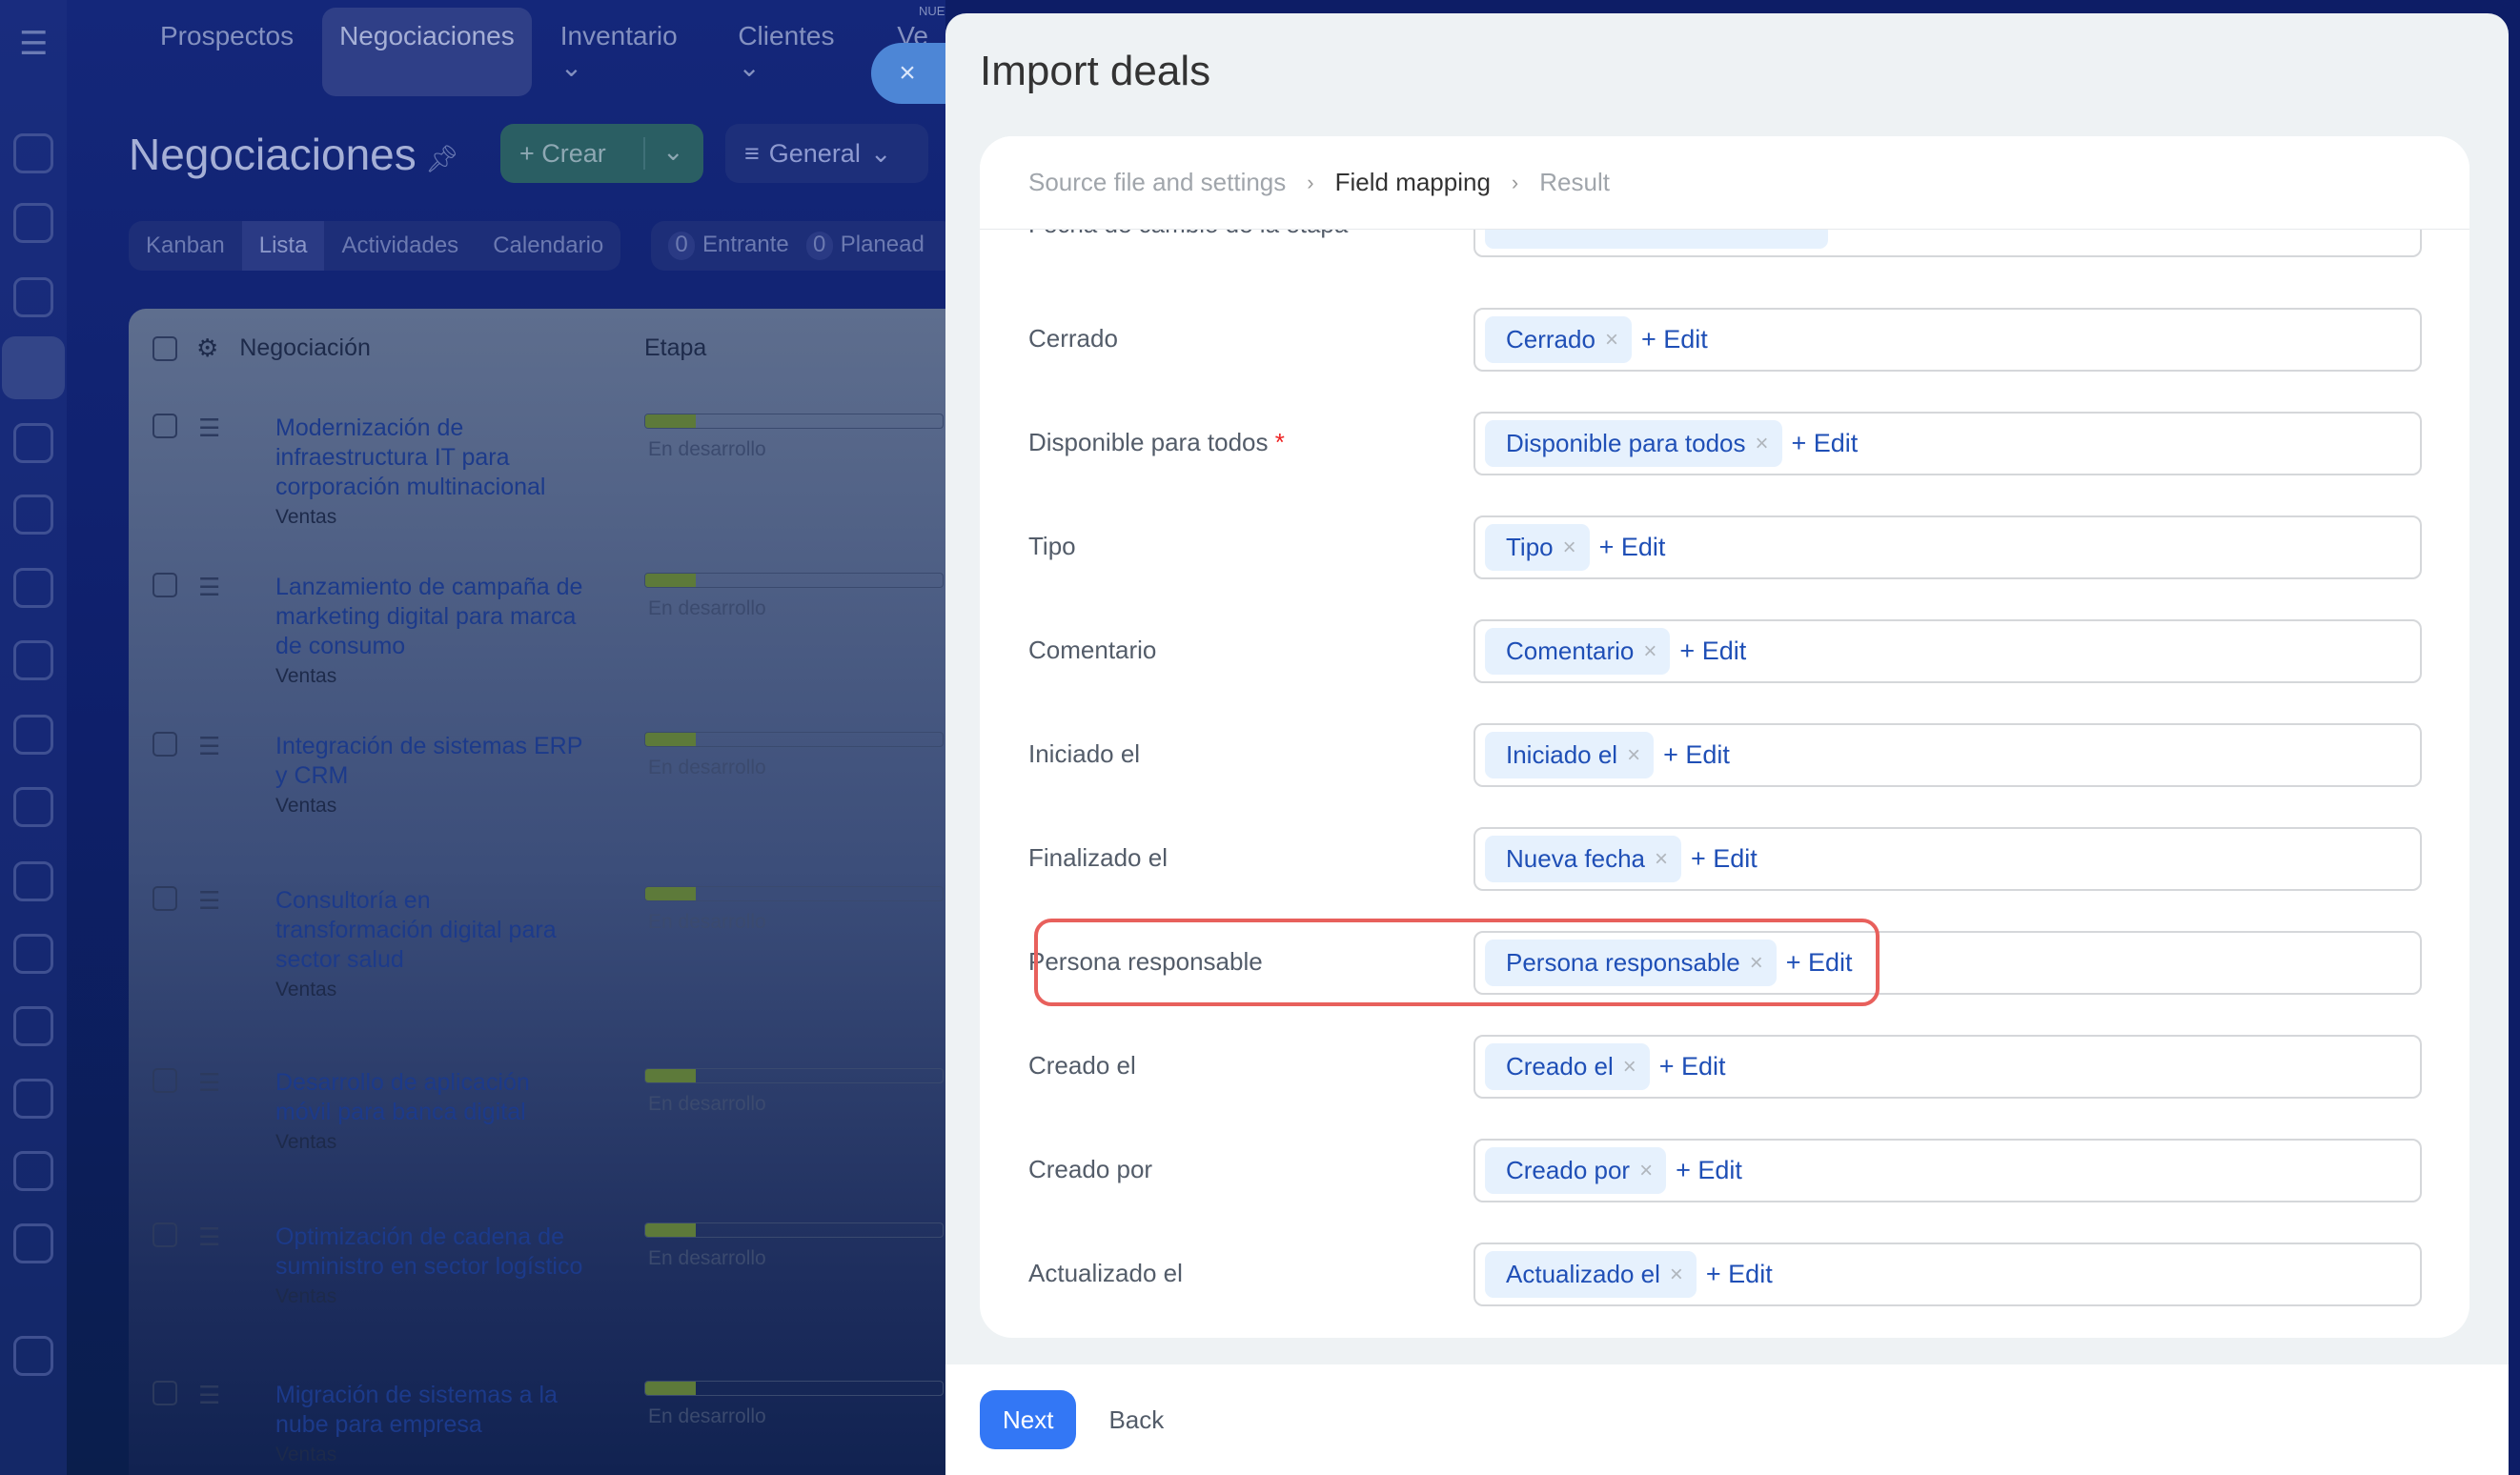 Image resolution: width=2520 pixels, height=1475 pixels. Describe the element at coordinates (227, 36) in the screenshot. I see `nav-item: Prospectos` at that location.